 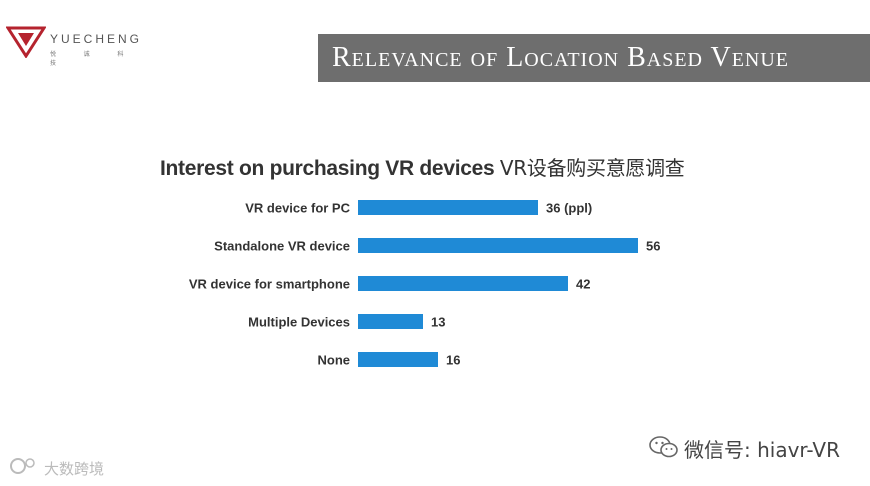 What do you see at coordinates (453, 360) in the screenshot?
I see `value-label: 16` at bounding box center [453, 360].